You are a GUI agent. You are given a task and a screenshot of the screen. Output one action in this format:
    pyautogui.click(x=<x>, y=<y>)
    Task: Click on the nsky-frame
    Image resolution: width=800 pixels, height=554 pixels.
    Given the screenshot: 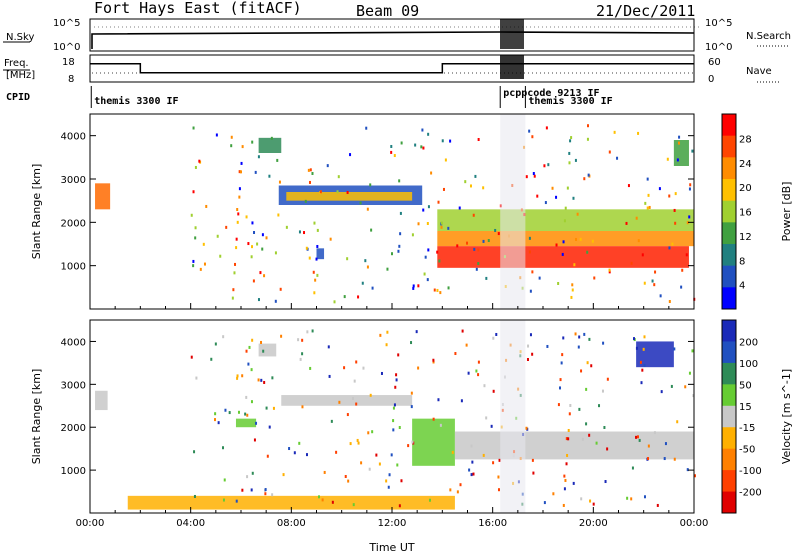 What is the action you would take?
    pyautogui.click(x=392, y=35)
    